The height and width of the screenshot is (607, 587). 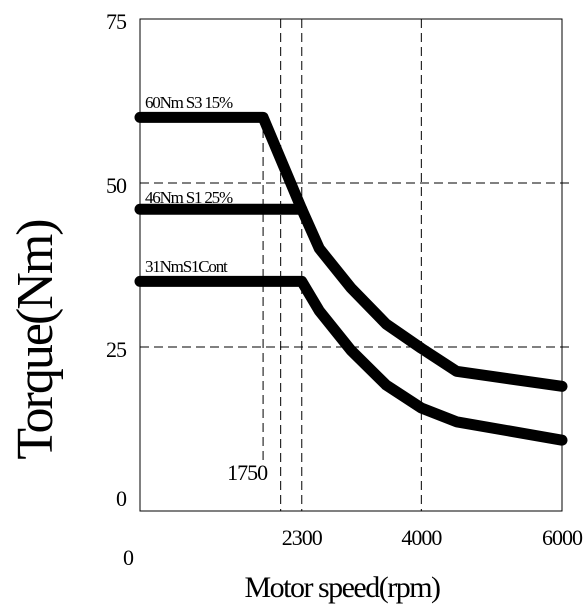 I want to click on x-tick-label: 4000, so click(x=421, y=537).